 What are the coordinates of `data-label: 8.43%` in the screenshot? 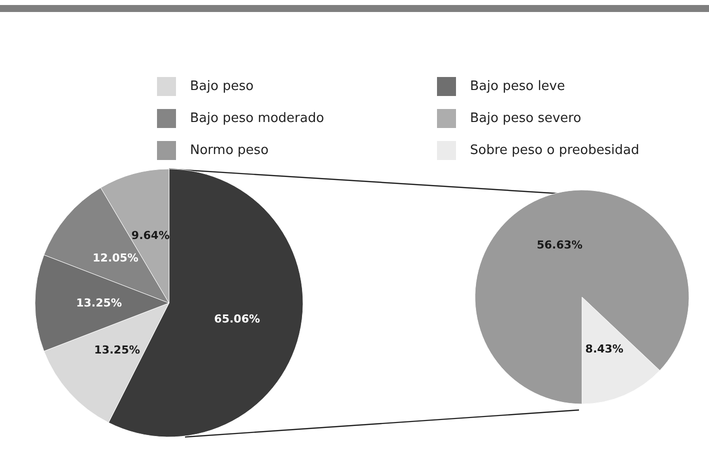 It's located at (604, 349).